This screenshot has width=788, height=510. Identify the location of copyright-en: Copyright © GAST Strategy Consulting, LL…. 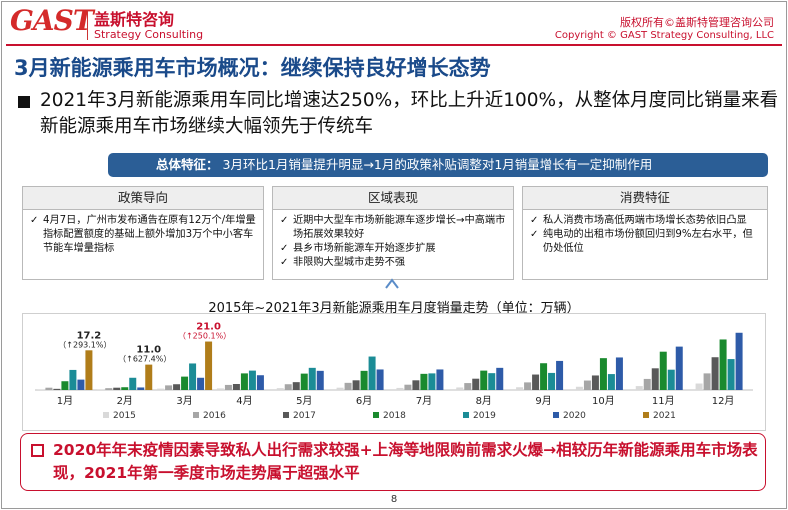
(664, 35).